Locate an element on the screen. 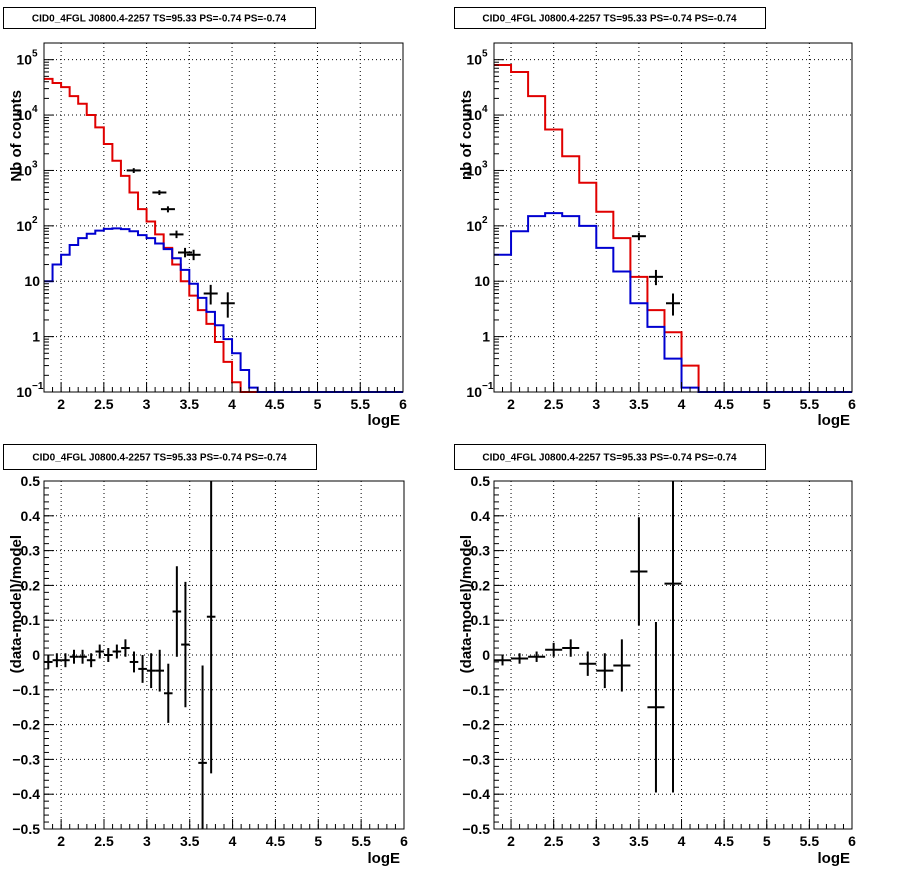  y-tick-label: 0 is located at coordinates (486, 655).